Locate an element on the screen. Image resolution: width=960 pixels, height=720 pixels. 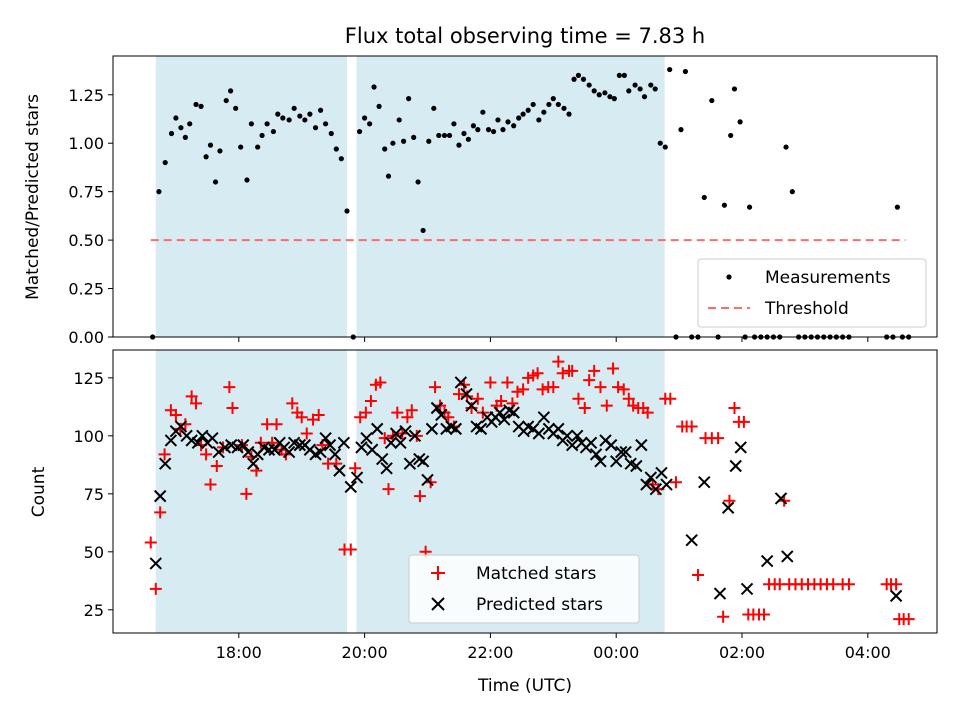
bottom-y-tick-label: 100 is located at coordinates (88, 436).